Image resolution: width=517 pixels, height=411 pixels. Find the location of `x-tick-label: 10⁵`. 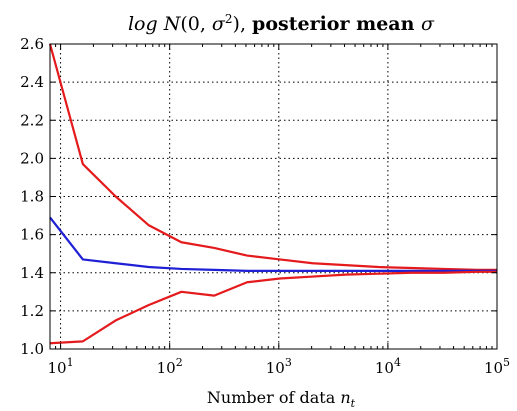

x-tick-label: 10⁵ is located at coordinates (497, 366).